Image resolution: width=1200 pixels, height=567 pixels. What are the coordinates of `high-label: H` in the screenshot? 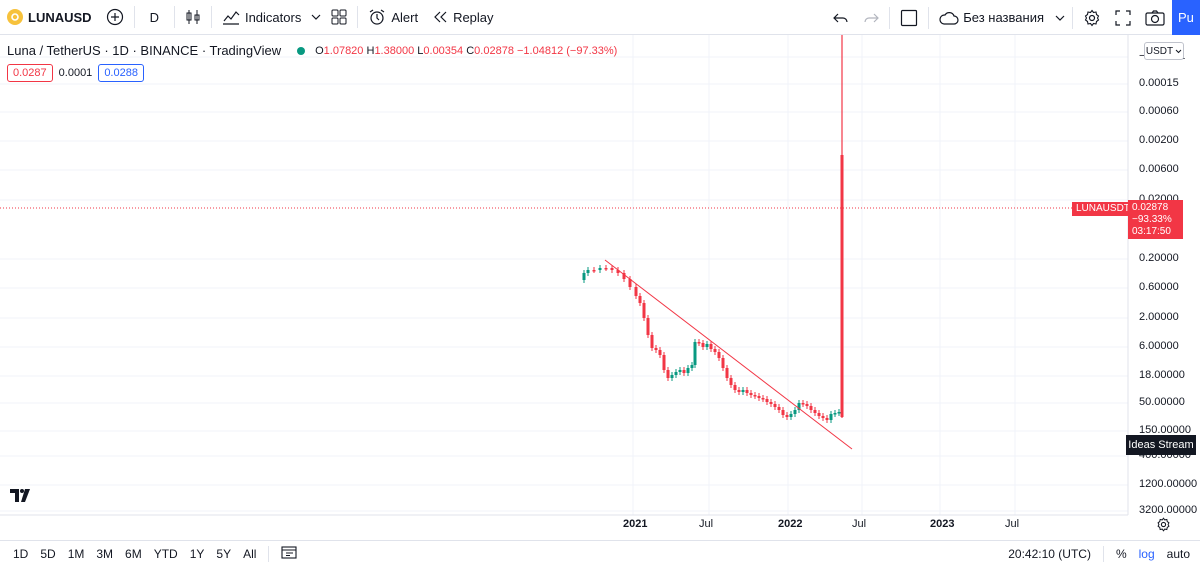 It's located at (370, 50).